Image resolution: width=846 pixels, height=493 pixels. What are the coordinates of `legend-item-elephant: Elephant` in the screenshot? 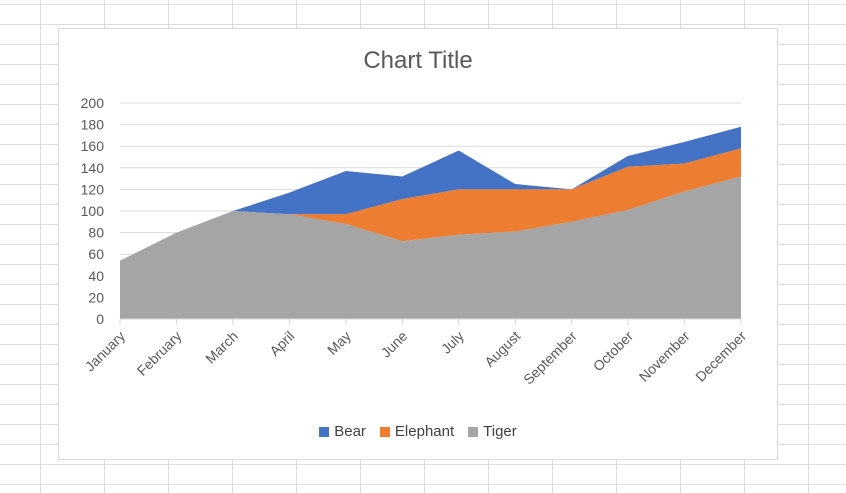 It's located at (417, 431).